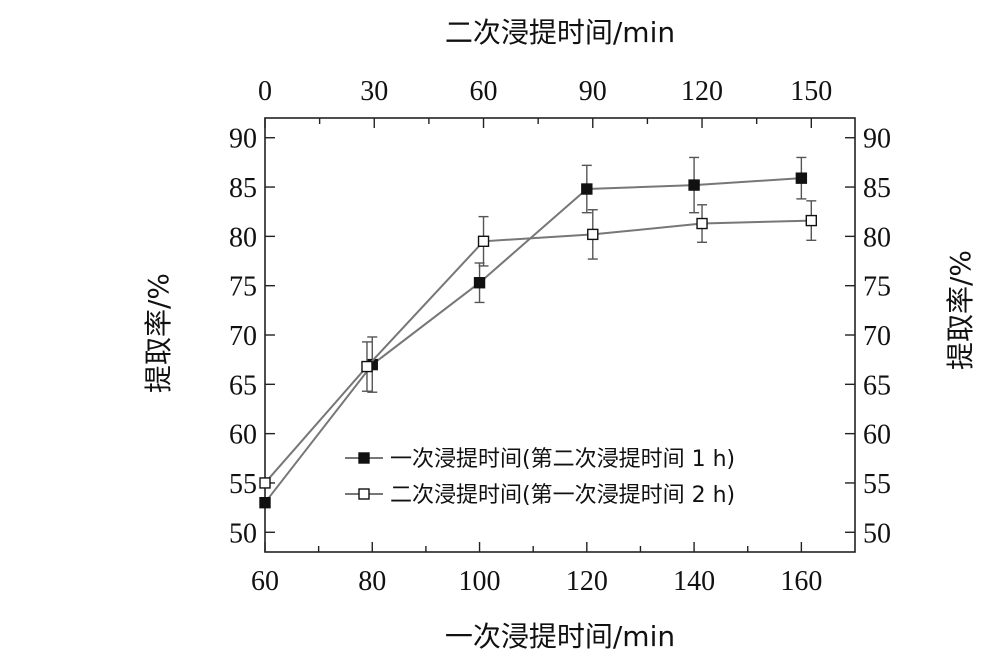 This screenshot has height=669, width=1002. Describe the element at coordinates (243, 237) in the screenshot. I see `y-left-tick-label: 80` at that location.